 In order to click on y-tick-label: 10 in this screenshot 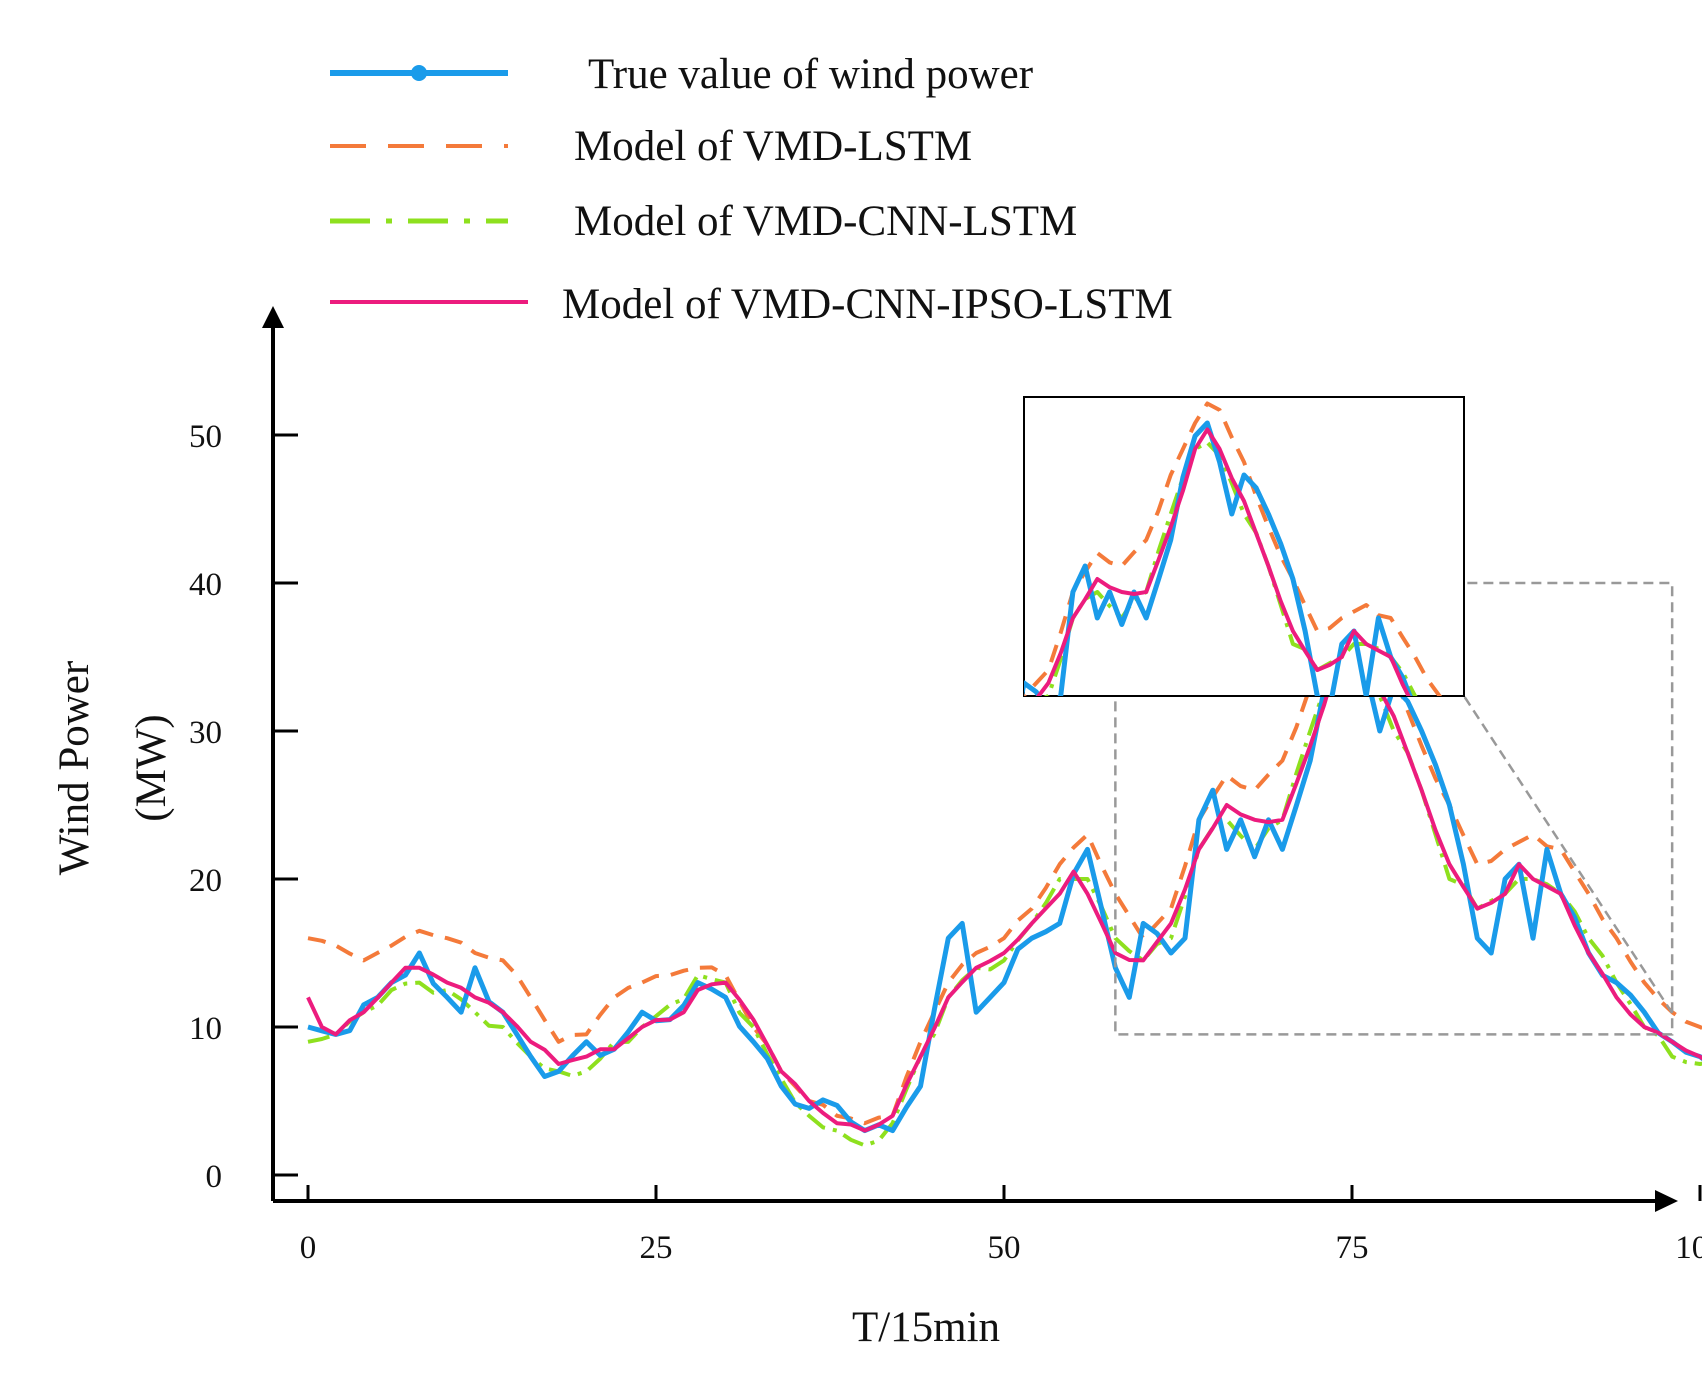, I will do `click(205, 1029)`.